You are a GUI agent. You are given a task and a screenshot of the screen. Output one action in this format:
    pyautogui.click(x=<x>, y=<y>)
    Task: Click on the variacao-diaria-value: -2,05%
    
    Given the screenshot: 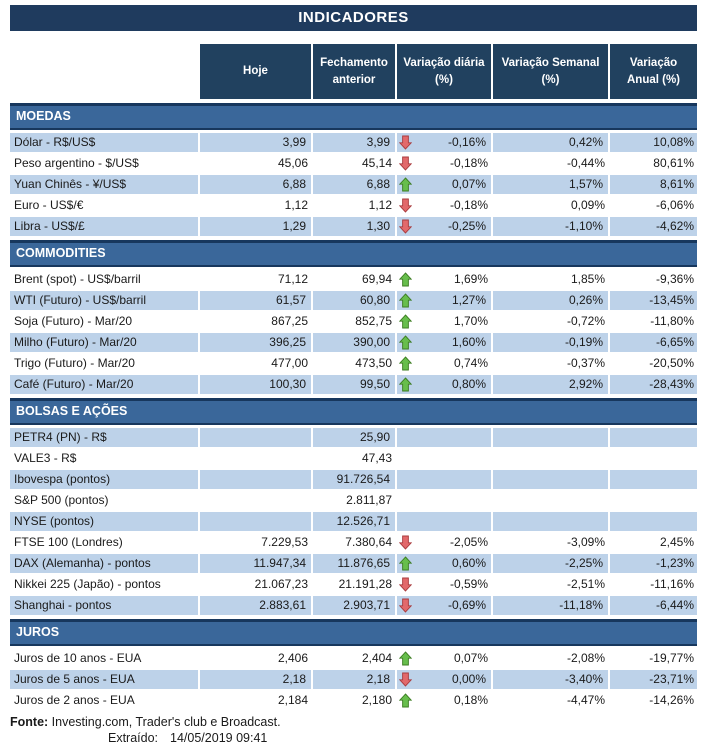 What is the action you would take?
    pyautogui.click(x=468, y=542)
    